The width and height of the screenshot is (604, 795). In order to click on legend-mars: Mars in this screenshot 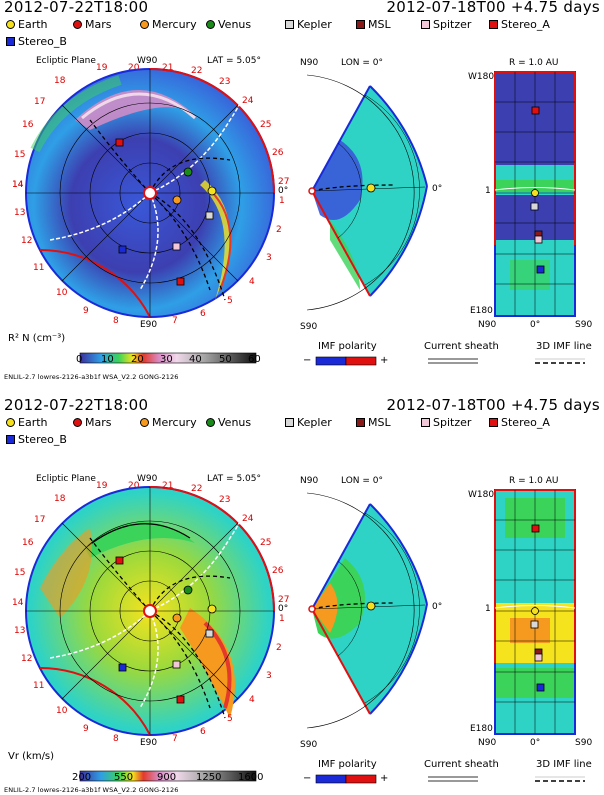, I will do `click(92, 24)`.